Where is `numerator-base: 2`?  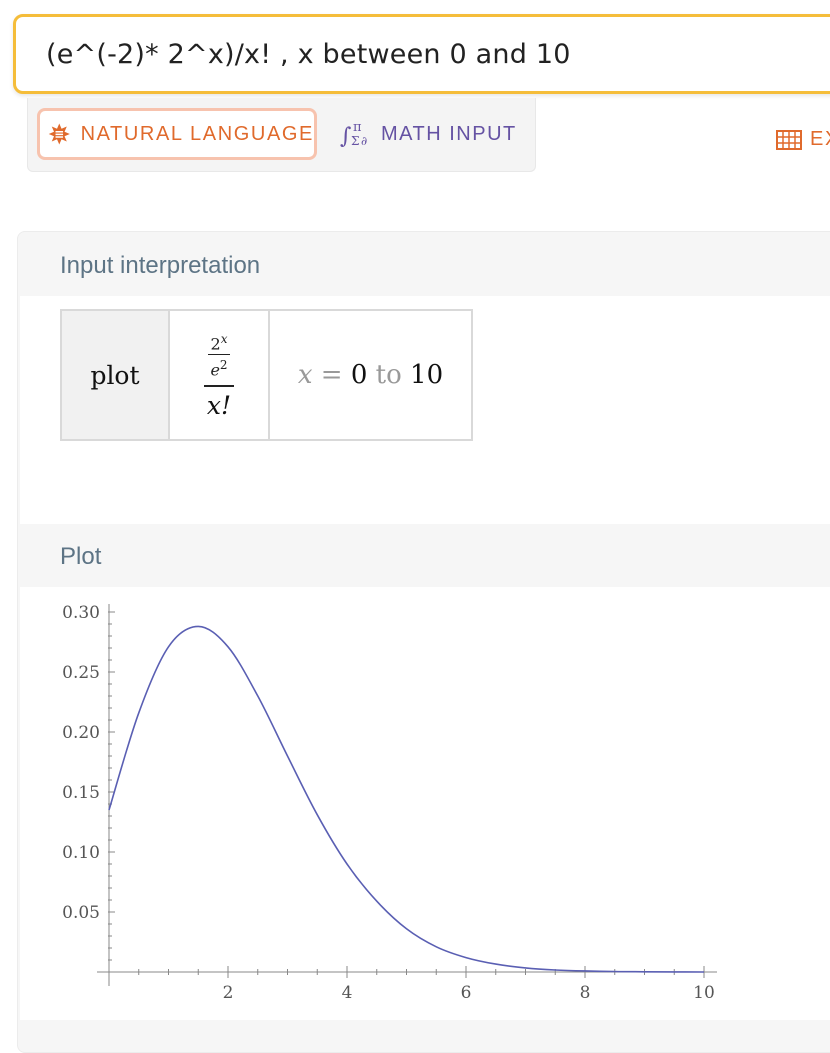 numerator-base: 2 is located at coordinates (215, 343).